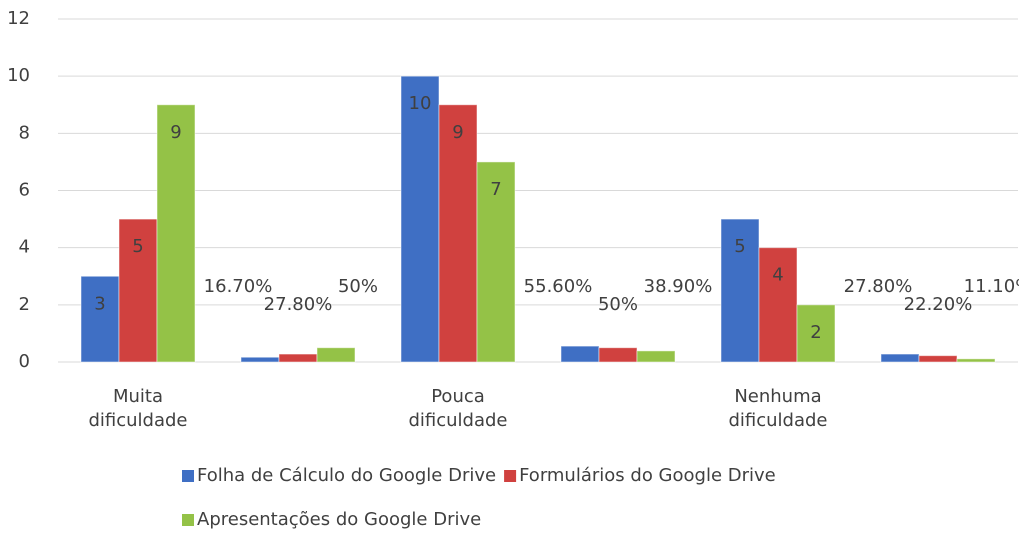 This screenshot has width=1019, height=536. Describe the element at coordinates (24, 190) in the screenshot. I see `y-tick-label: 6` at that location.